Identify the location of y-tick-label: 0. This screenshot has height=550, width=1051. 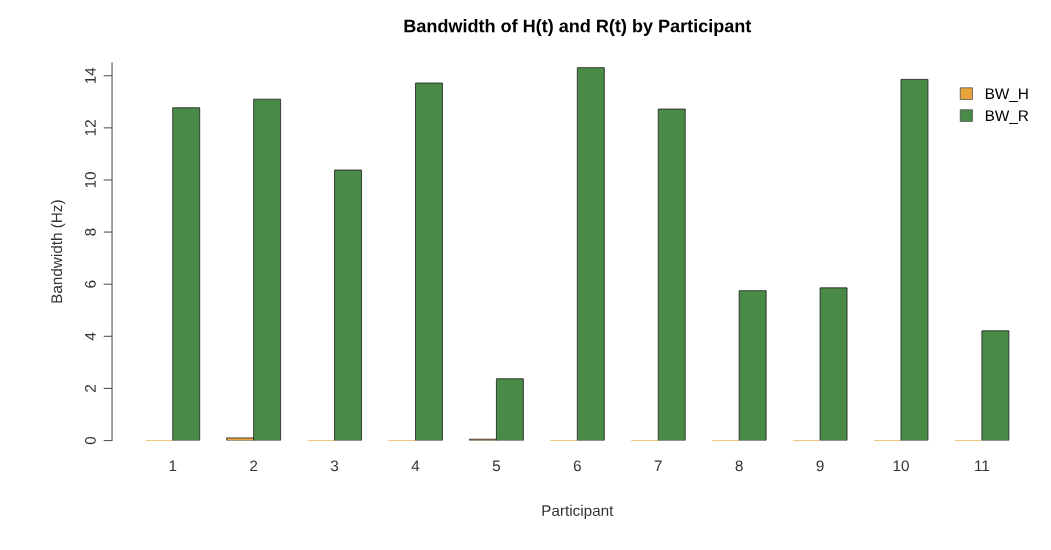
(90, 440).